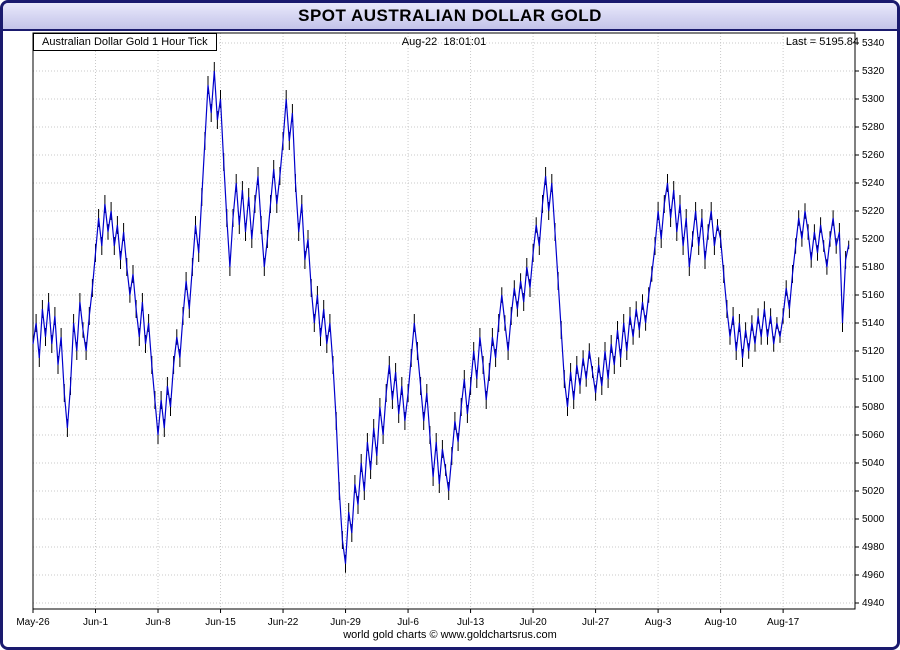 The width and height of the screenshot is (900, 650). I want to click on y-axis-tick-label: 5240, so click(873, 183).